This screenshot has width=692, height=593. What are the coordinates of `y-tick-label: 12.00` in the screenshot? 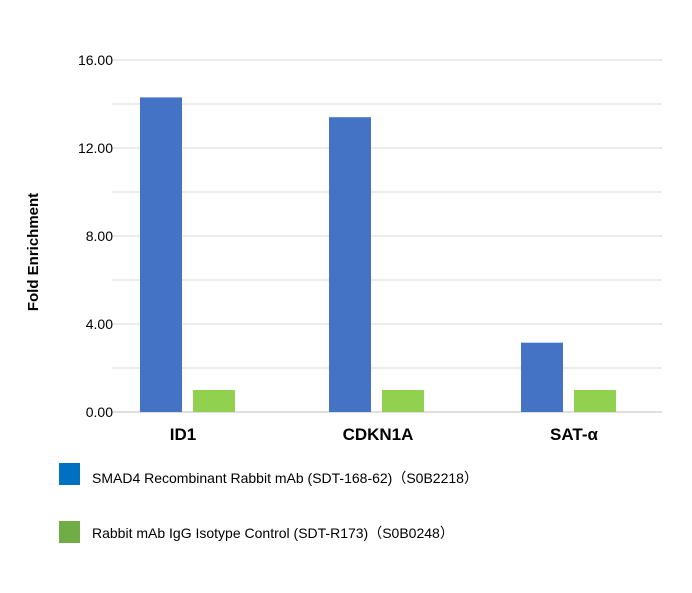 It's located at (95, 148).